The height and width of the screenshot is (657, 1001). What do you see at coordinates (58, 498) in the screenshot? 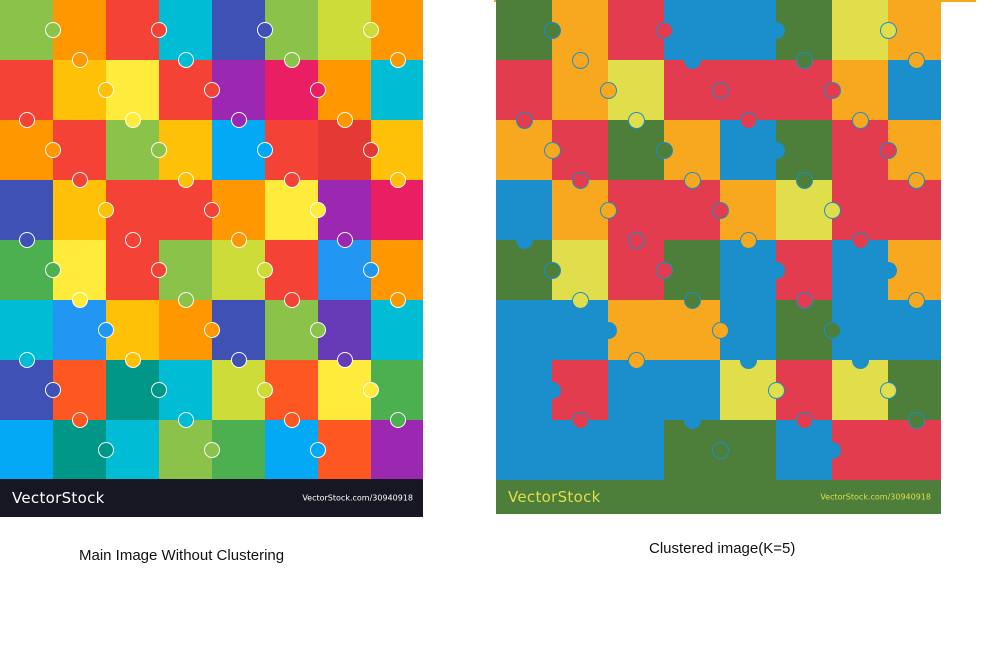
I see `brand-logo-text: VectorStock` at bounding box center [58, 498].